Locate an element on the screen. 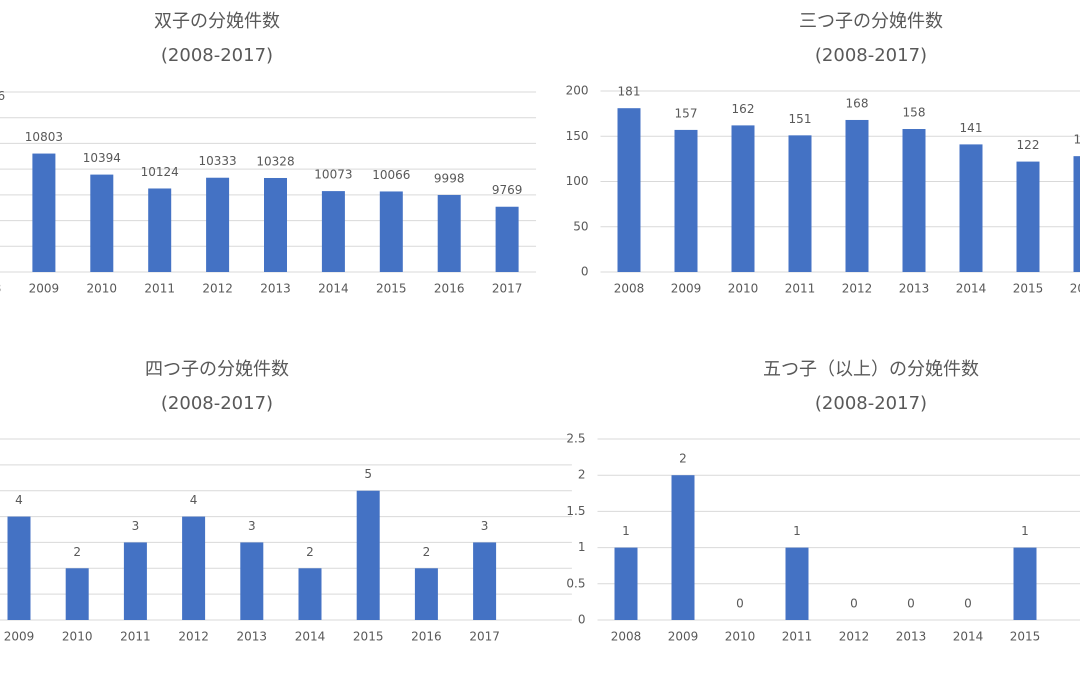 This screenshot has height=675, width=1080. x-tick-label: 2010 is located at coordinates (77, 637).